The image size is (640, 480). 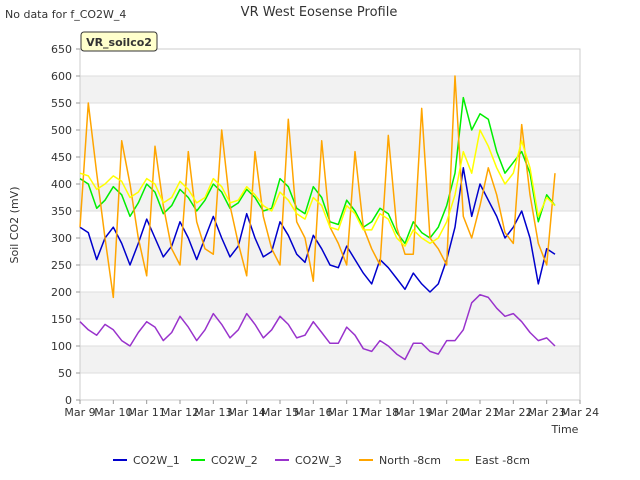 What do you see at coordinates (147, 412) in the screenshot?
I see `x-tick-label: Mar 11` at bounding box center [147, 412].